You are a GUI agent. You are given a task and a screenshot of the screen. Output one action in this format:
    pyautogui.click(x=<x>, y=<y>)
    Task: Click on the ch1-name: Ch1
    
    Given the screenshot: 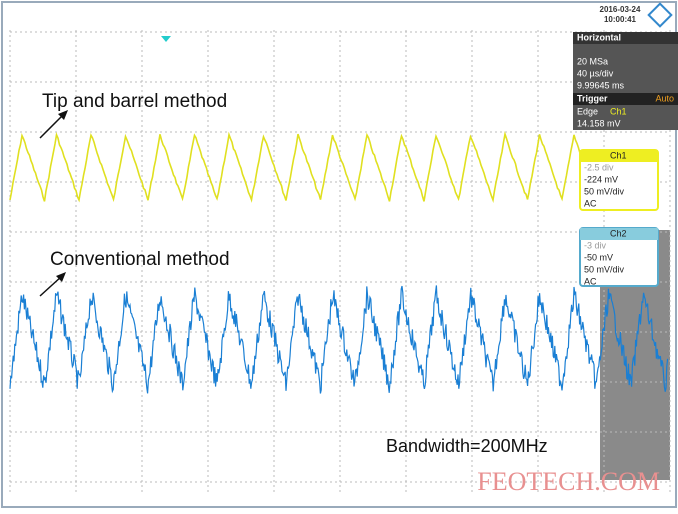 What is the action you would take?
    pyautogui.click(x=618, y=155)
    